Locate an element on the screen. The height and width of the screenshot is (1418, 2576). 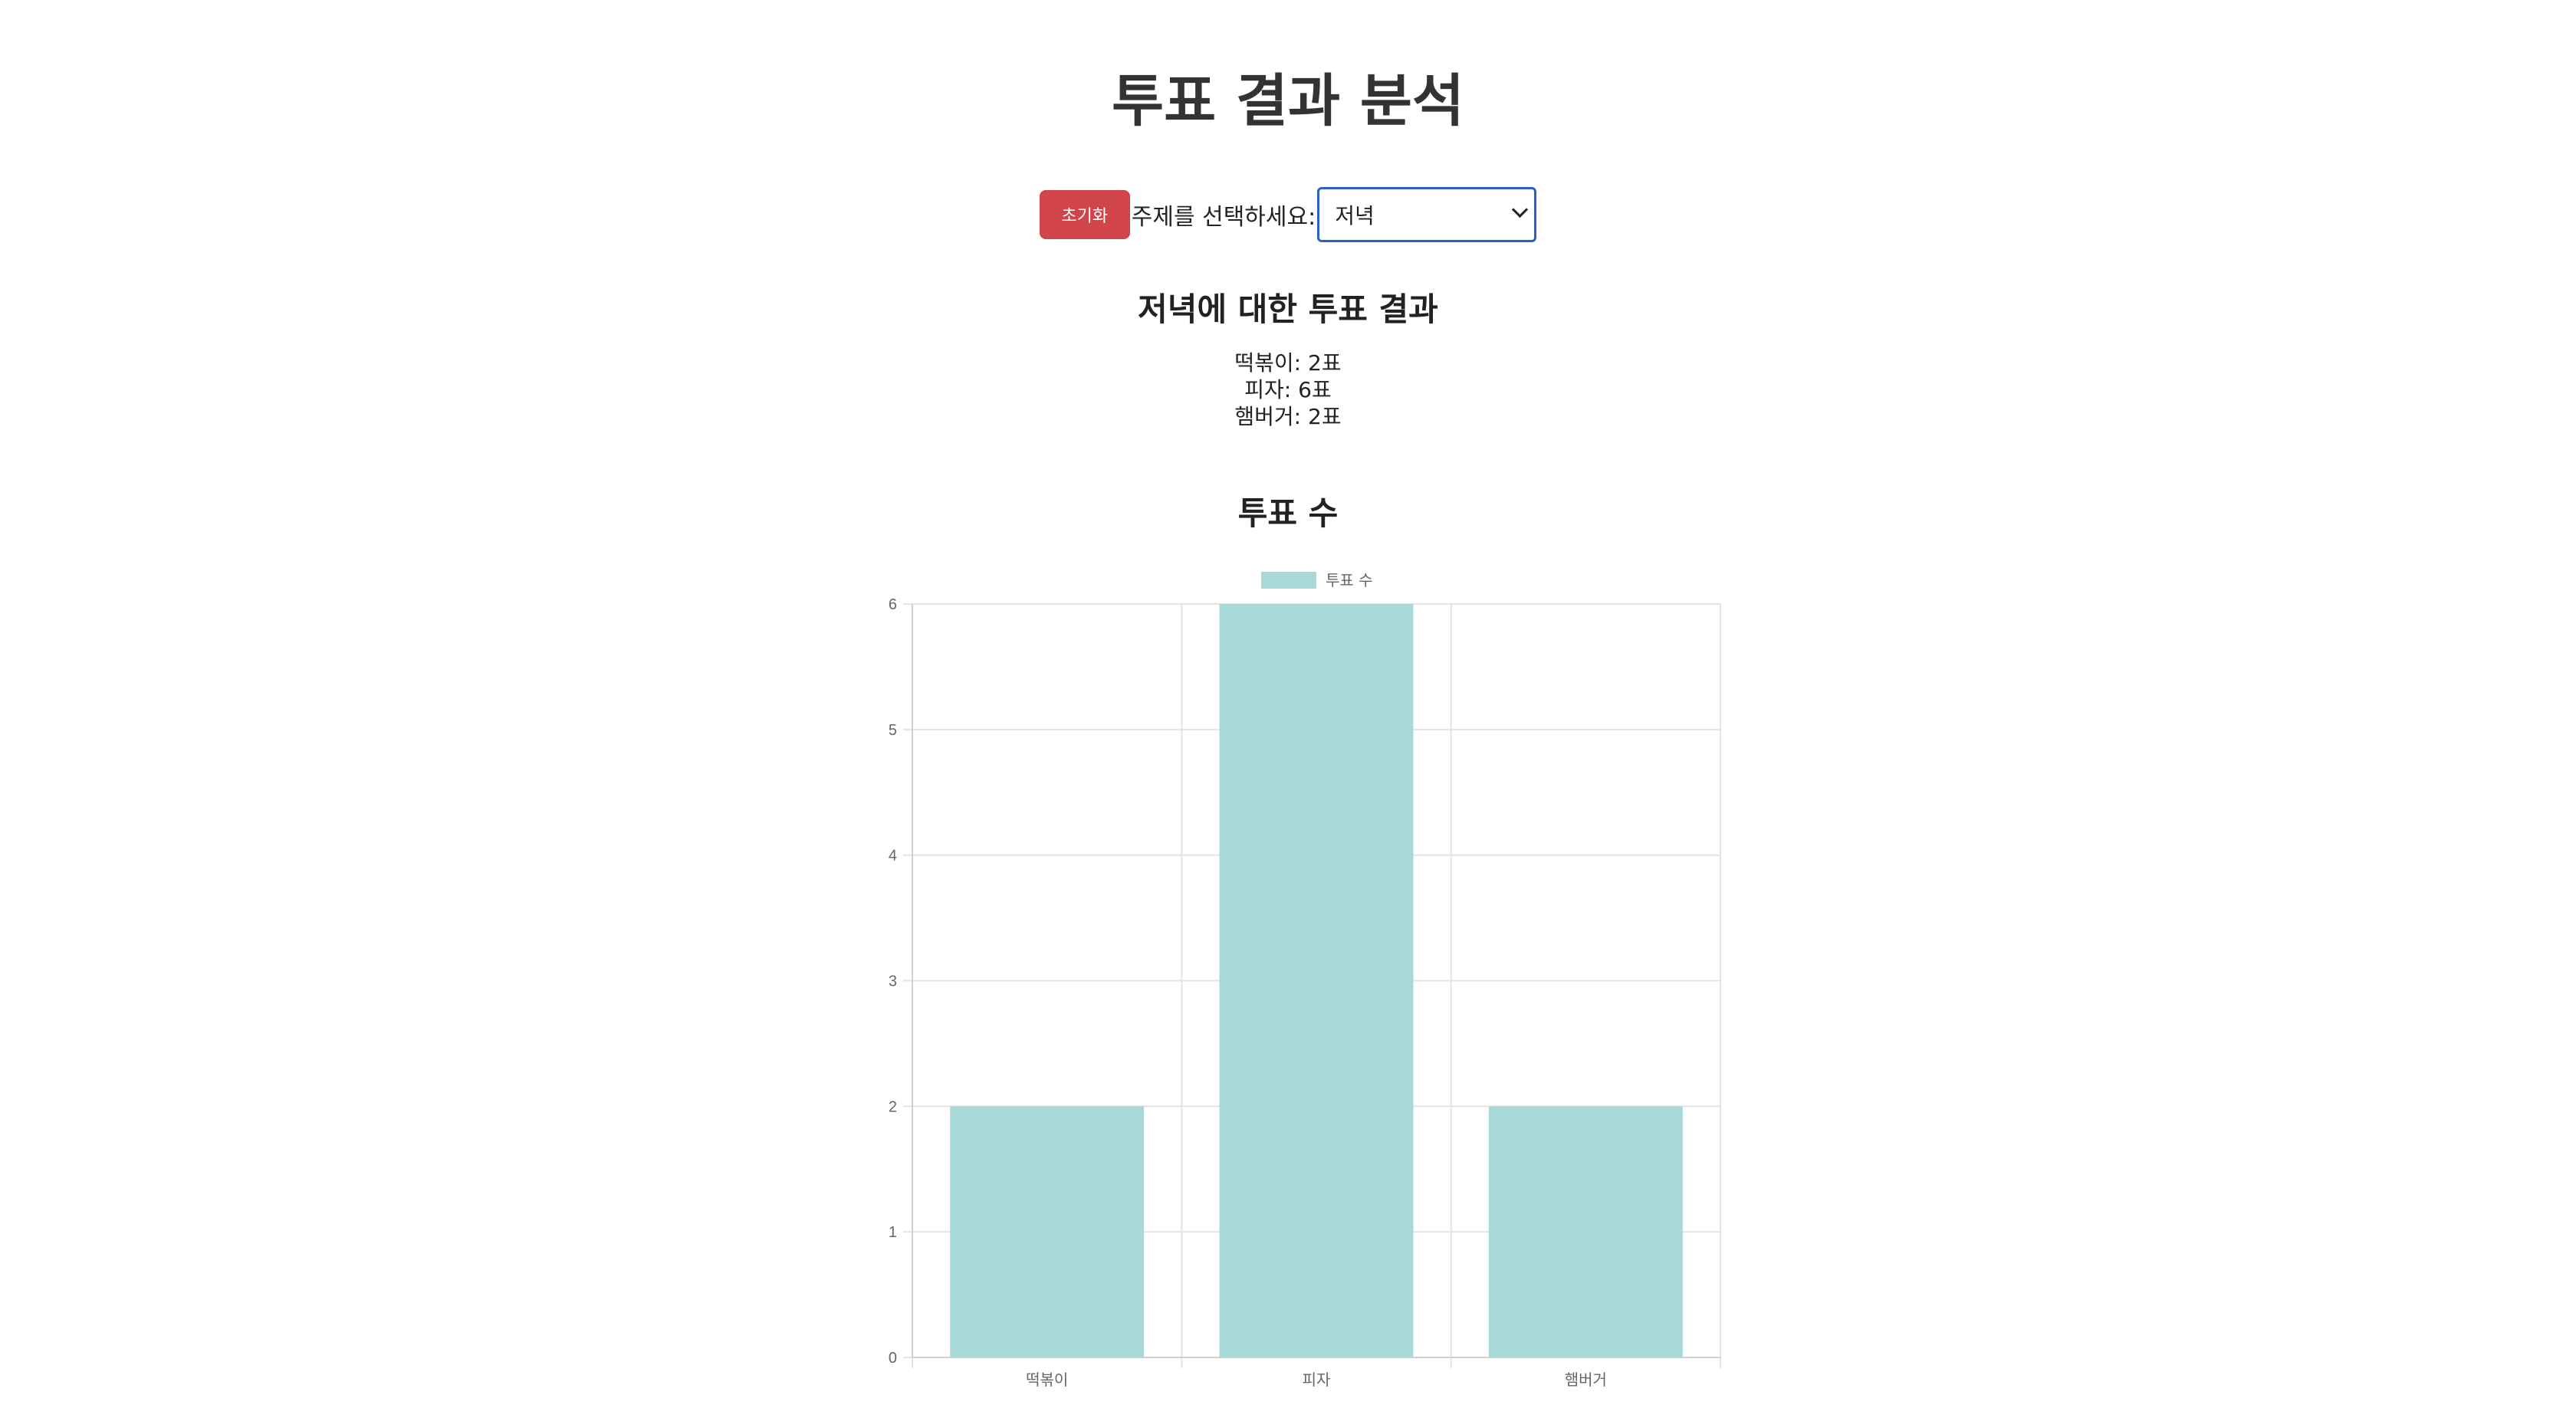
topic-select: 저녁 is located at coordinates (1427, 214).